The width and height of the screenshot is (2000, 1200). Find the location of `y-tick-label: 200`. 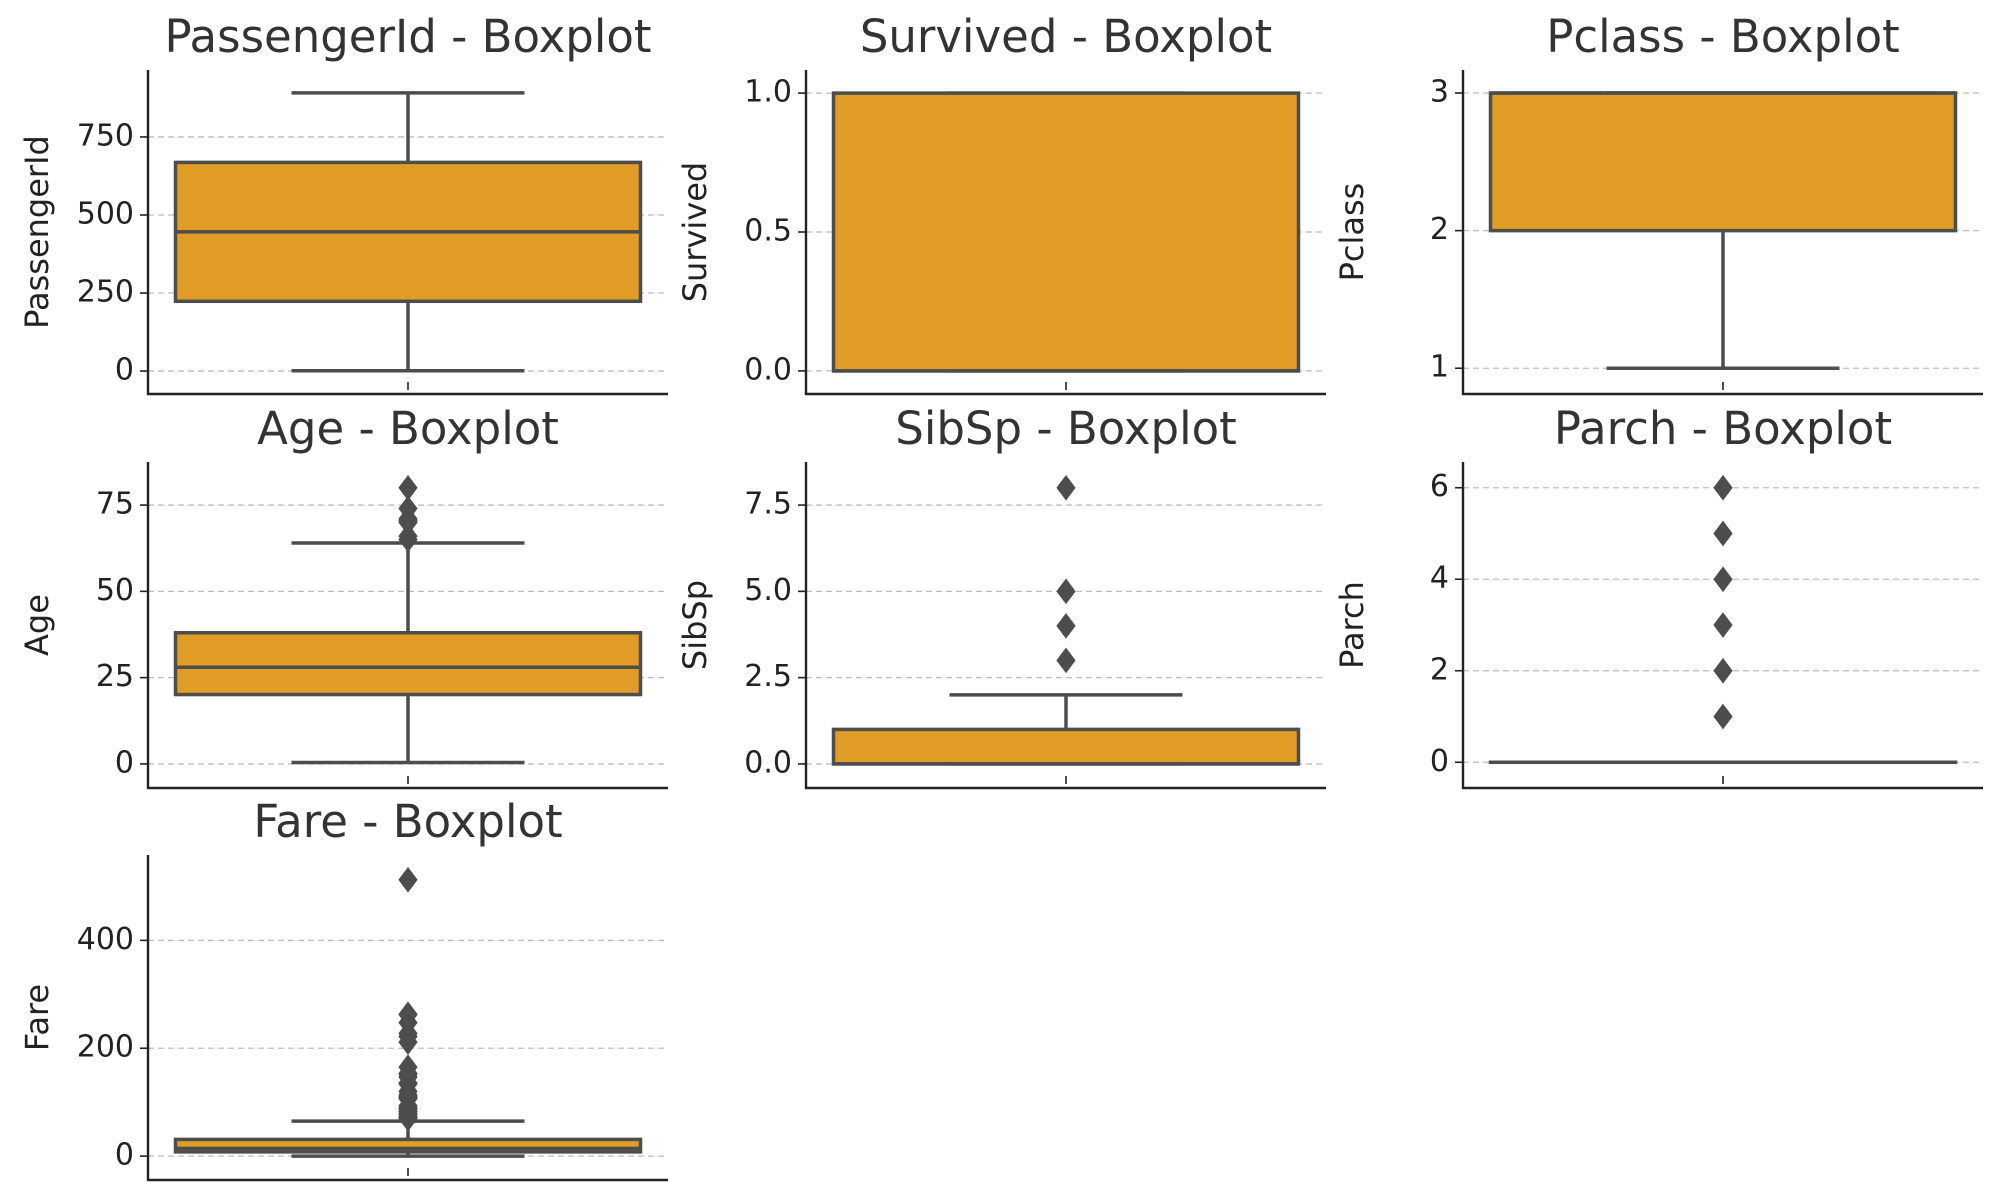

y-tick-label: 200 is located at coordinates (105, 1047).